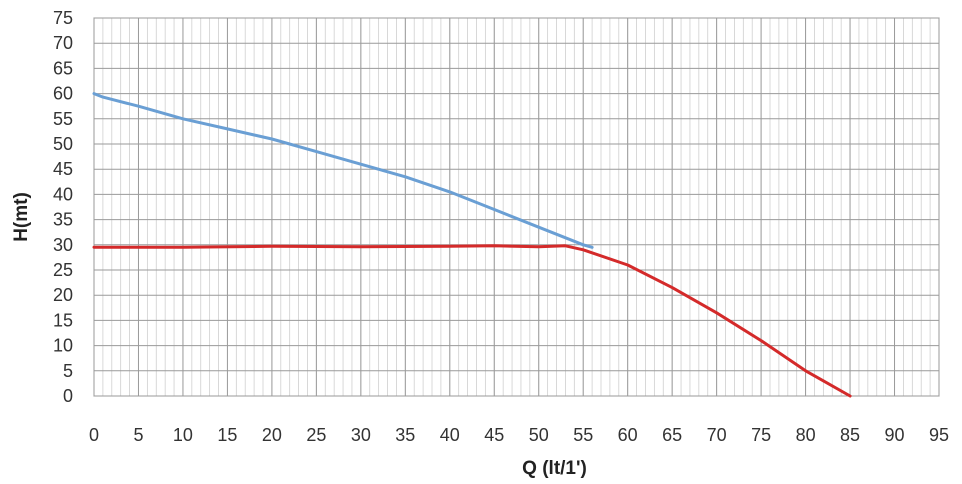 The height and width of the screenshot is (484, 962). What do you see at coordinates (63, 245) in the screenshot?
I see `y-tick-label: 30` at bounding box center [63, 245].